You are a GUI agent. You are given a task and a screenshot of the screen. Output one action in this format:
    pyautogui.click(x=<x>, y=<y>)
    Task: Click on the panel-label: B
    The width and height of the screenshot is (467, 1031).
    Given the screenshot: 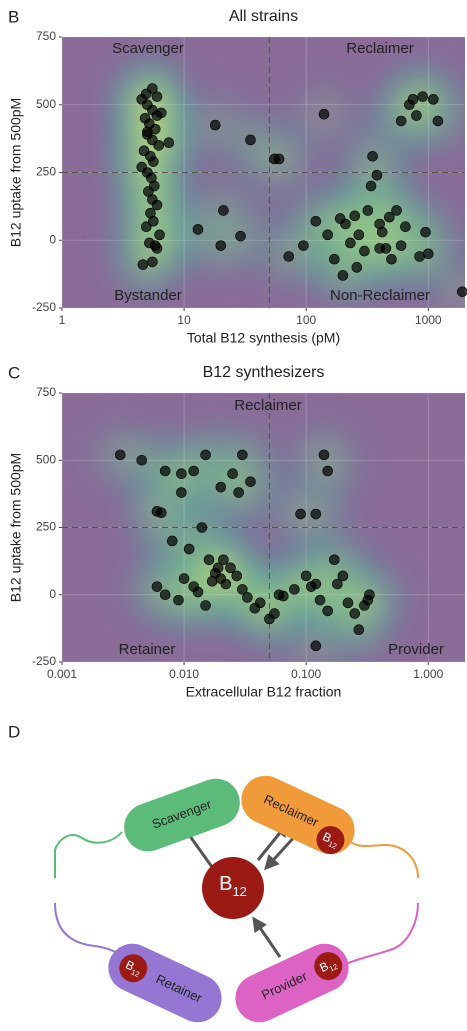 What is the action you would take?
    pyautogui.click(x=13, y=16)
    